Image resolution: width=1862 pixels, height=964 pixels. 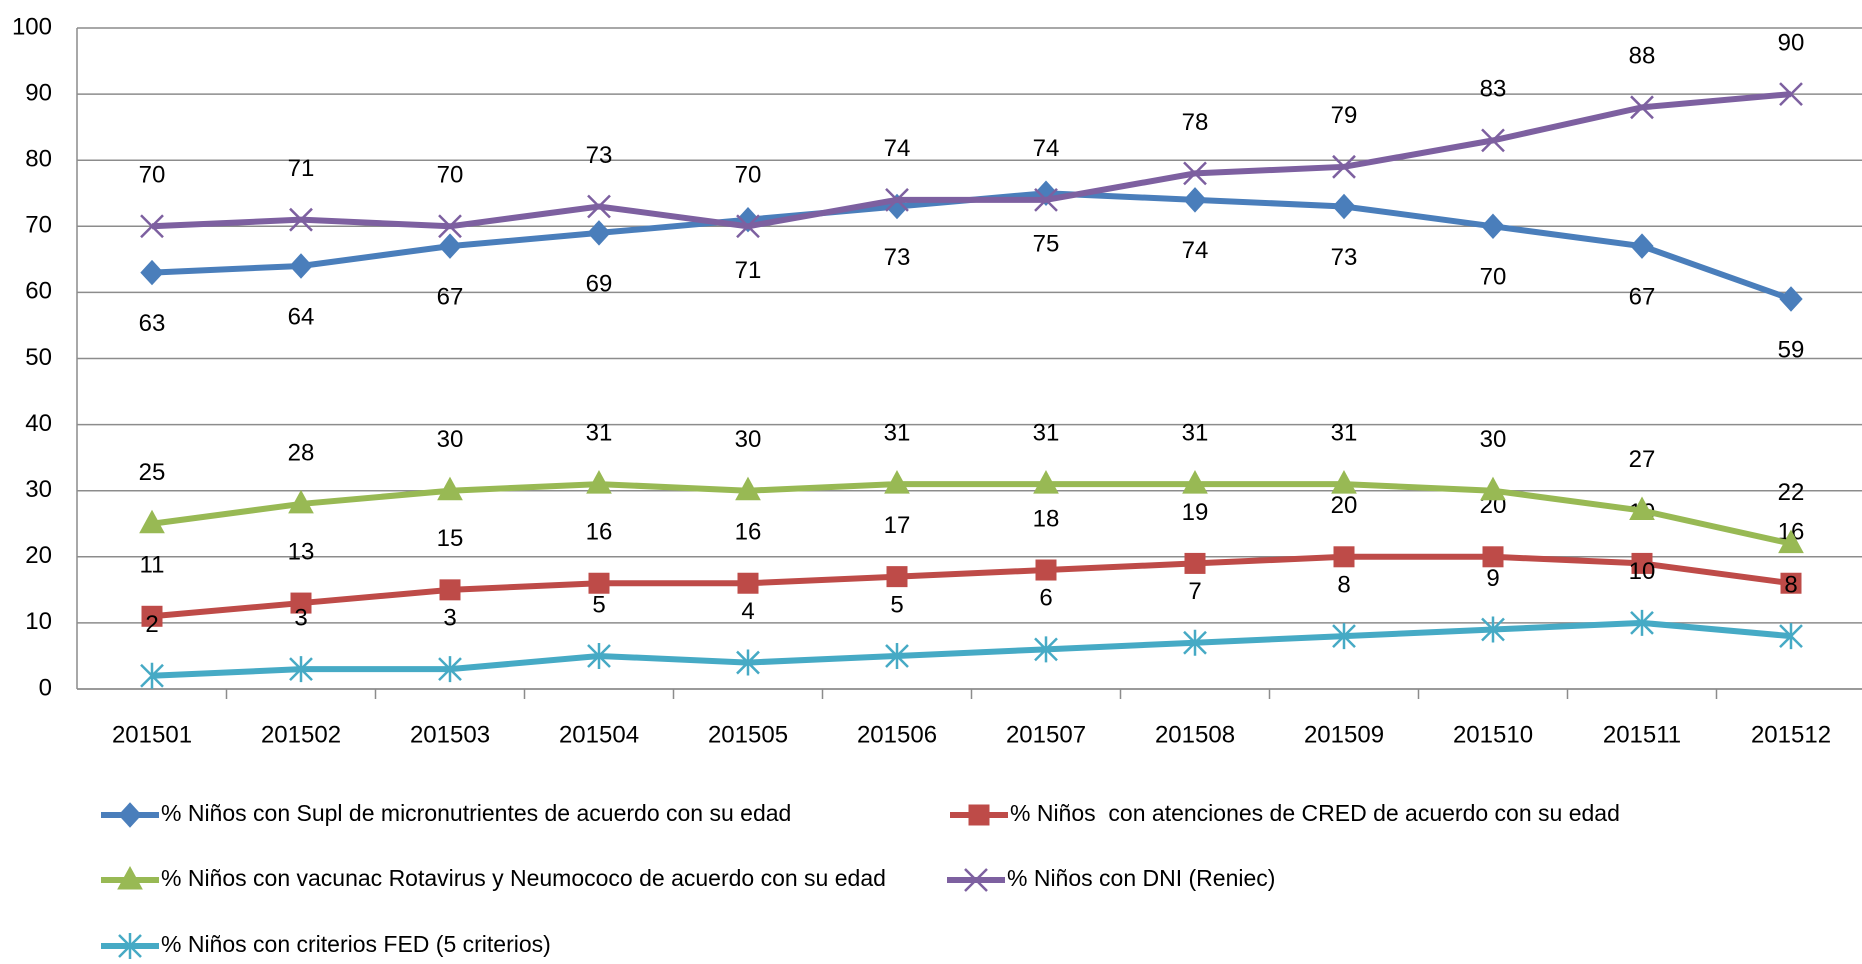 What do you see at coordinates (38, 225) in the screenshot?
I see `y-tick-label: 70` at bounding box center [38, 225].